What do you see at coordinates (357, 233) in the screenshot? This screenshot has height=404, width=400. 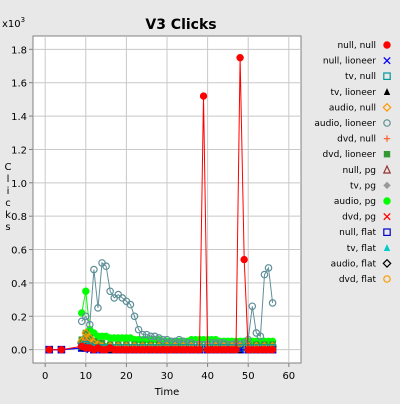 I see `legend-label: null, flat` at bounding box center [357, 233].